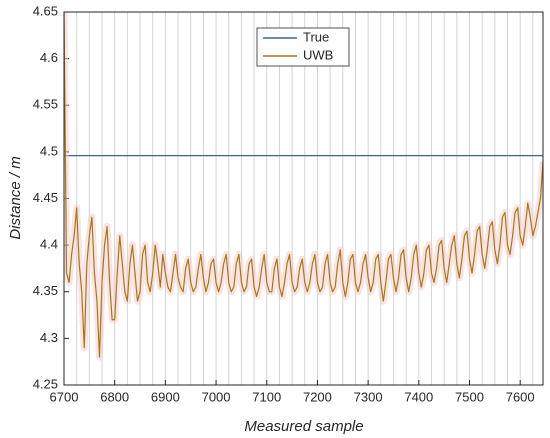 The image size is (550, 438). What do you see at coordinates (45, 104) in the screenshot?
I see `y-tick-label: 4.55` at bounding box center [45, 104].